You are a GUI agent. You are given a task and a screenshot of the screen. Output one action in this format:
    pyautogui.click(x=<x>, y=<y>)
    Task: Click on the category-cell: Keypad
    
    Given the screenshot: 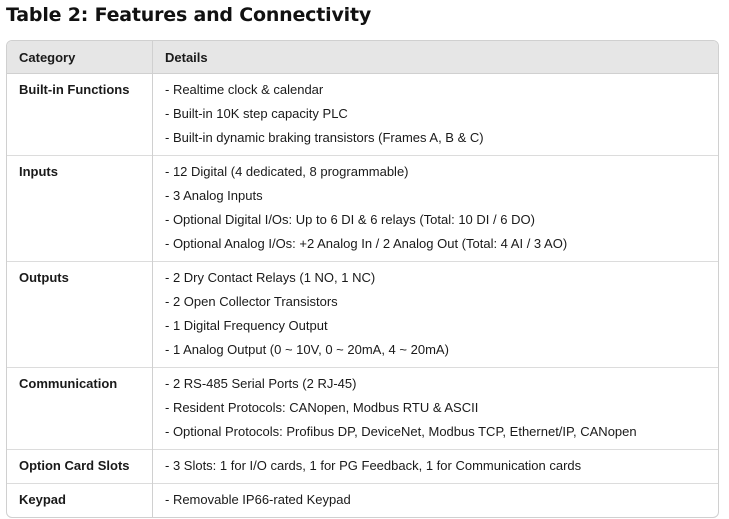 What is the action you would take?
    pyautogui.click(x=80, y=500)
    